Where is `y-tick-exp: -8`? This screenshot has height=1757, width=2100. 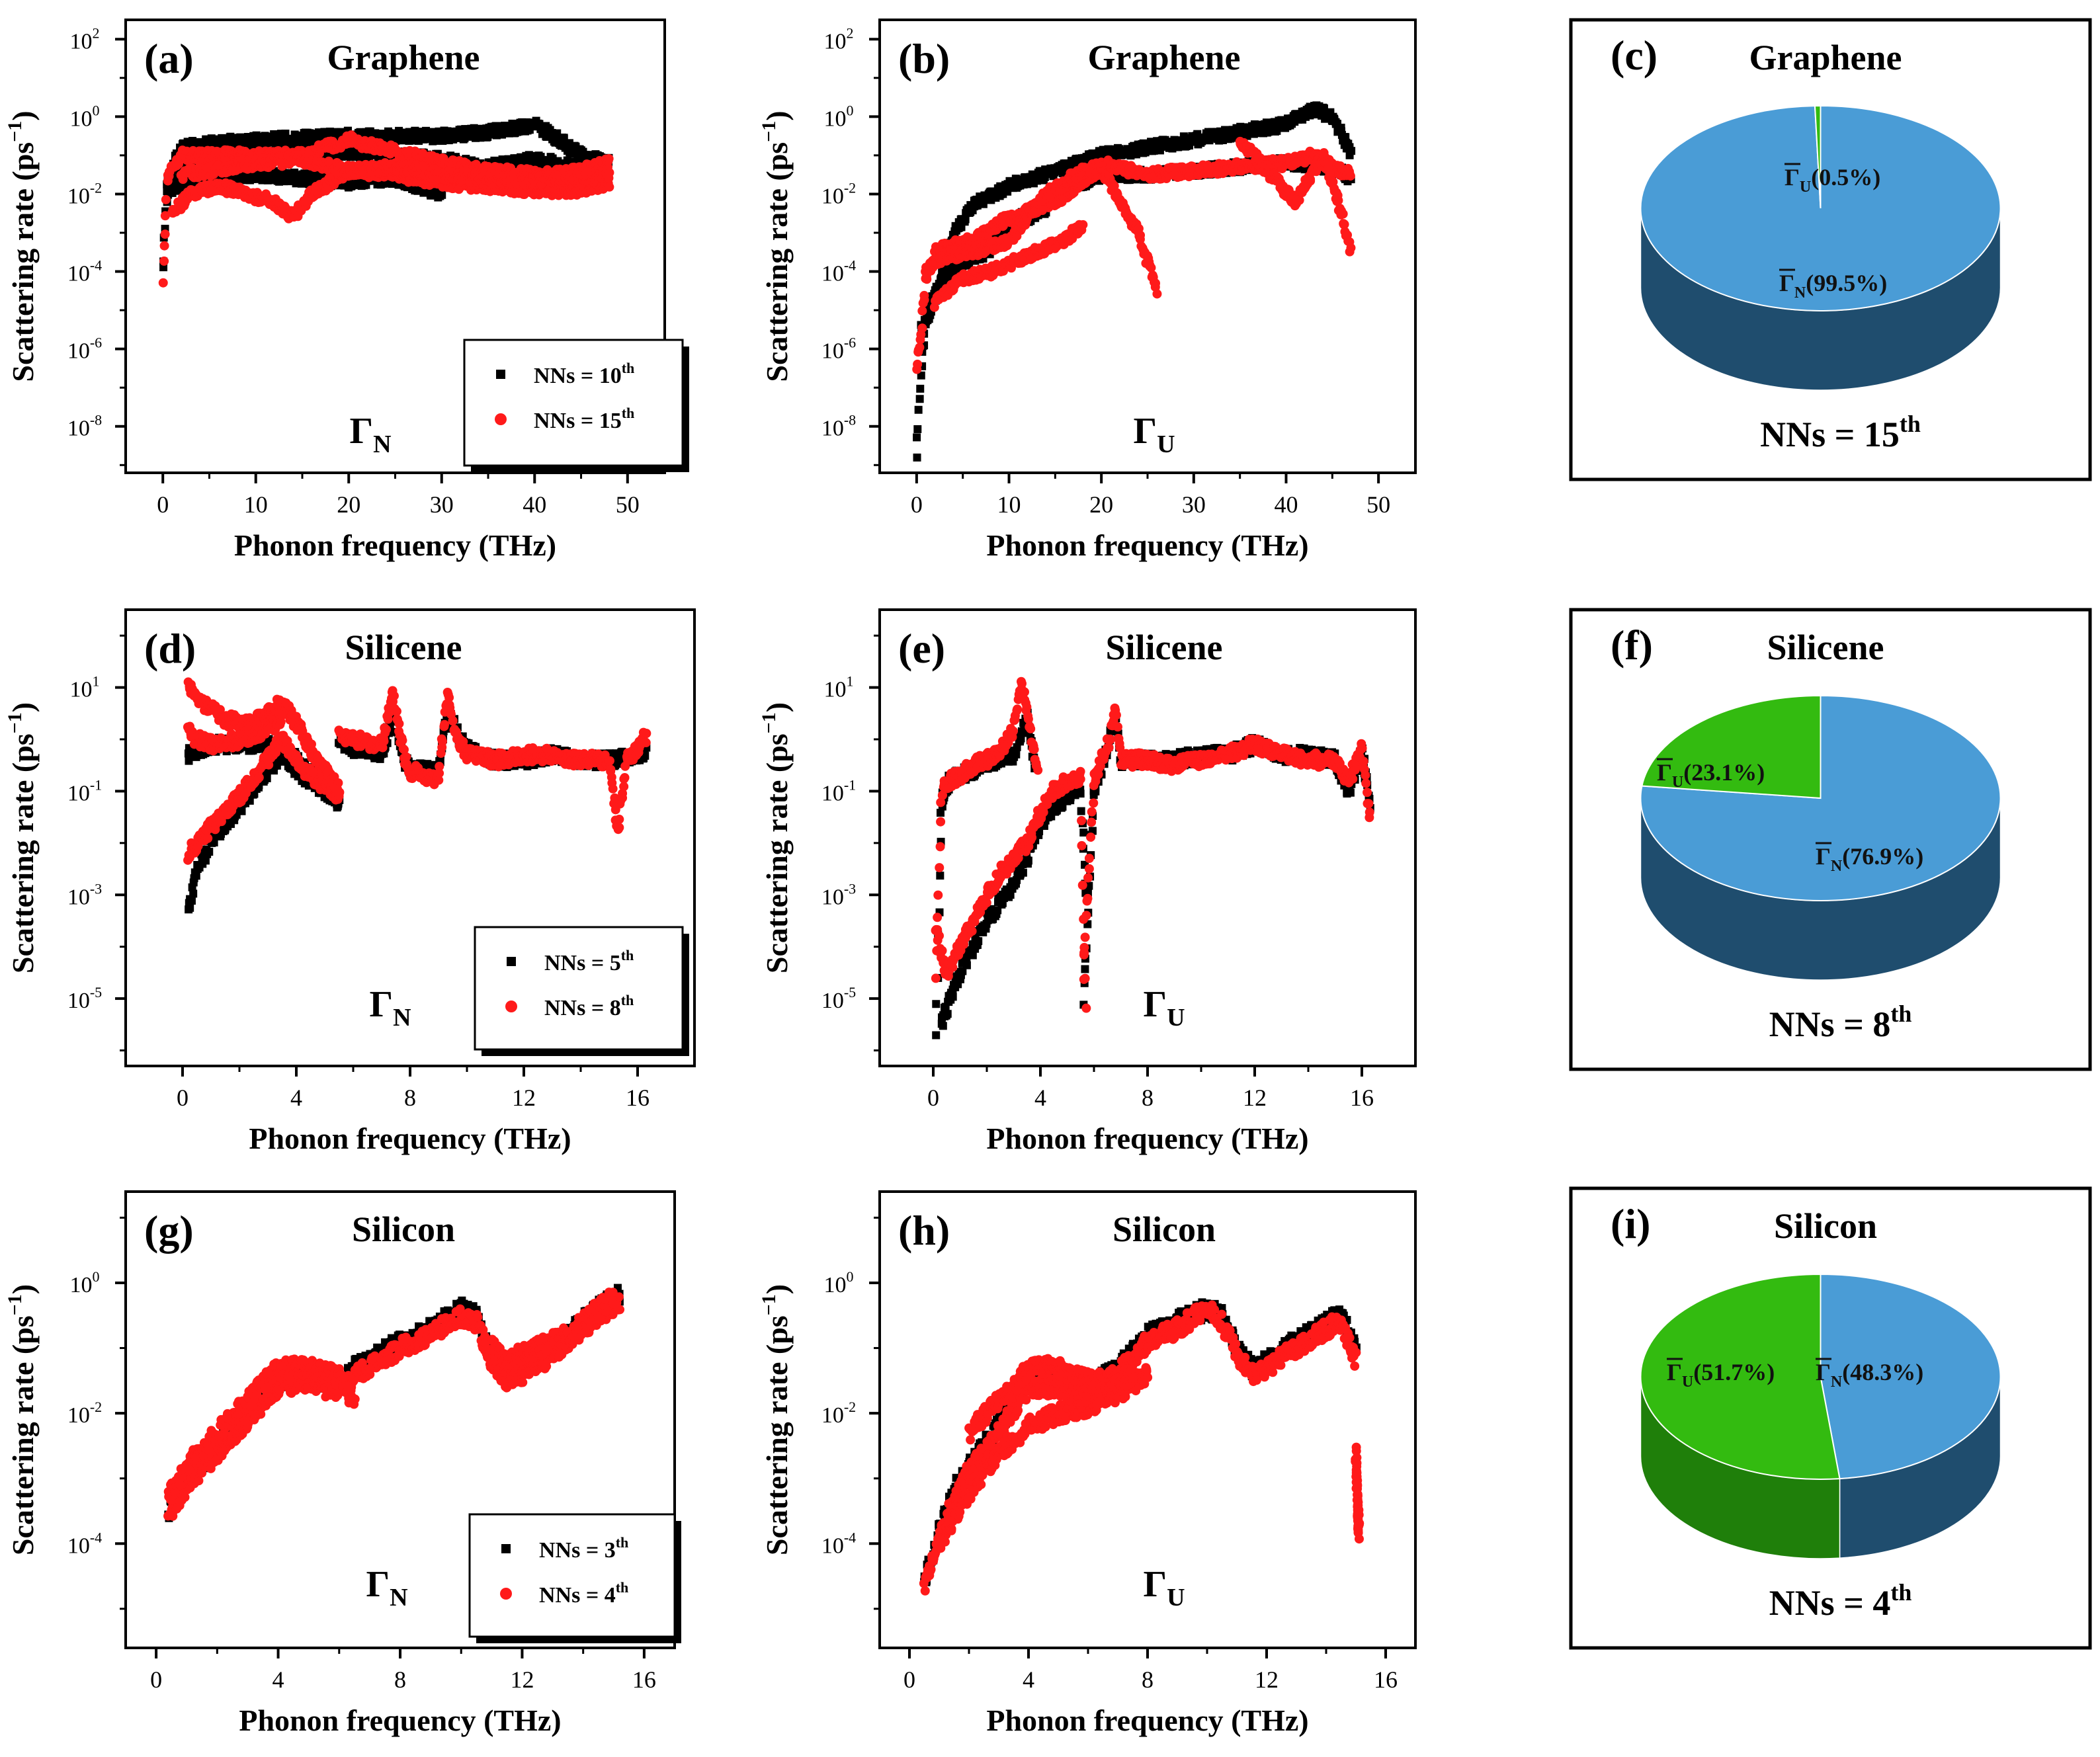 y-tick-exp: -8 is located at coordinates (96, 420).